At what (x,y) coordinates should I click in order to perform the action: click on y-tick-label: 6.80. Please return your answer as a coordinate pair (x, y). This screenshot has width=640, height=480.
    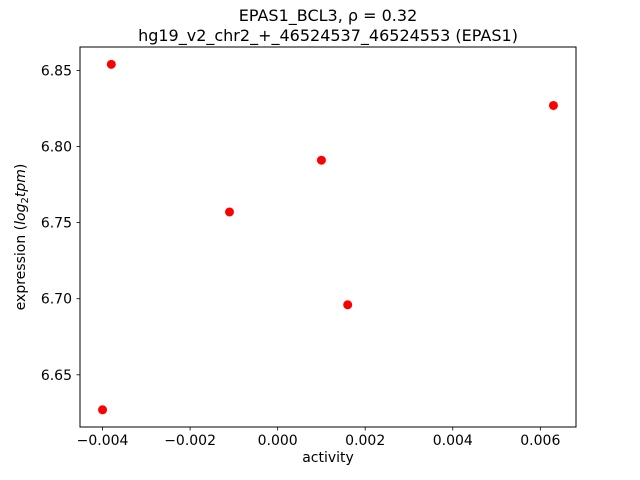
    Looking at the image, I should click on (56, 148).